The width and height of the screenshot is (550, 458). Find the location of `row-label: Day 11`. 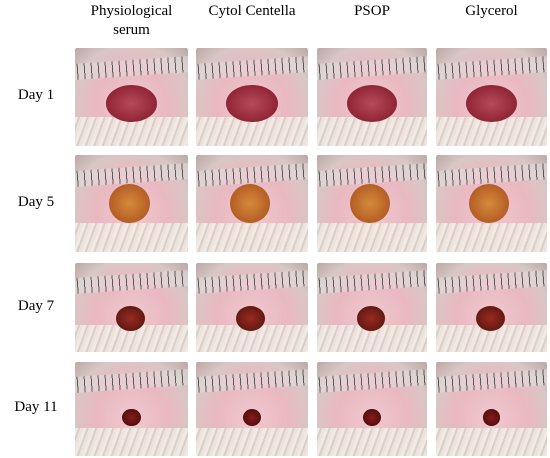

row-label: Day 11 is located at coordinates (36, 407).